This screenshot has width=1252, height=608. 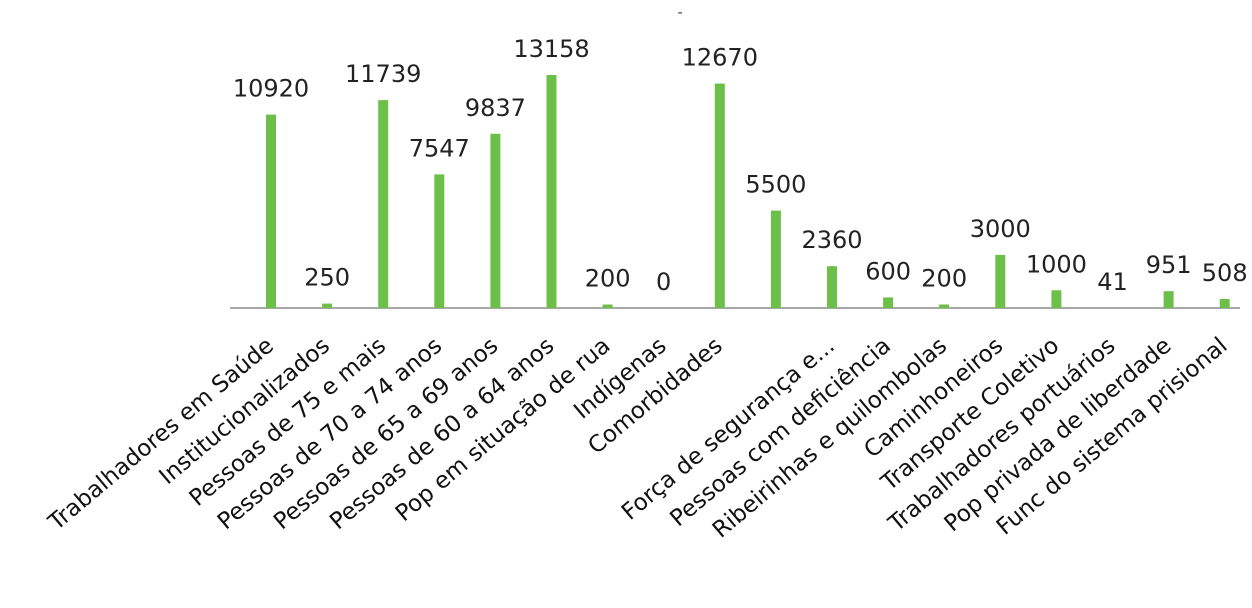 I want to click on value-label-5: 9837, so click(x=495, y=108).